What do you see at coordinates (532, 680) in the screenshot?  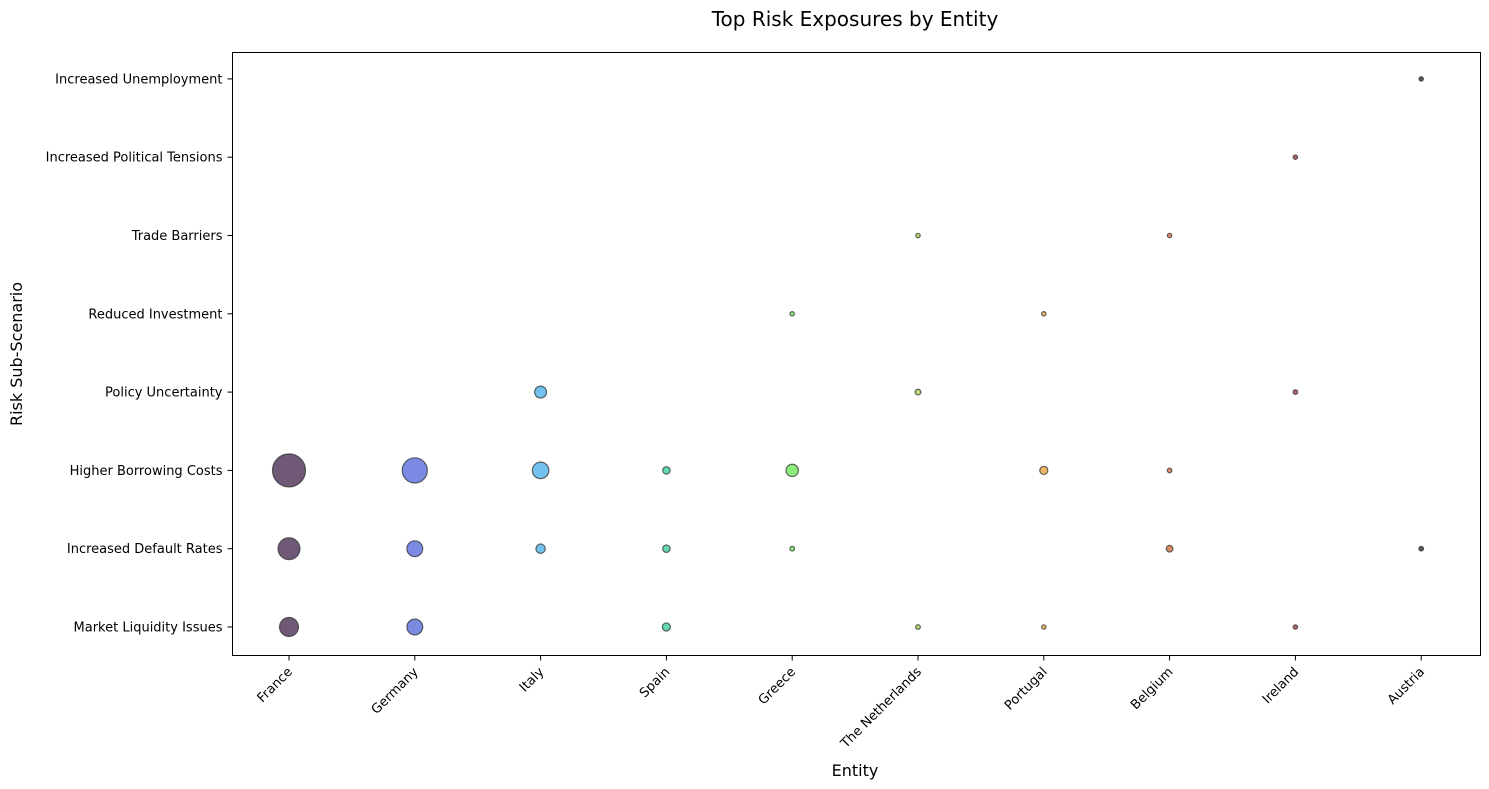 I see `x-tick-label: Italy` at bounding box center [532, 680].